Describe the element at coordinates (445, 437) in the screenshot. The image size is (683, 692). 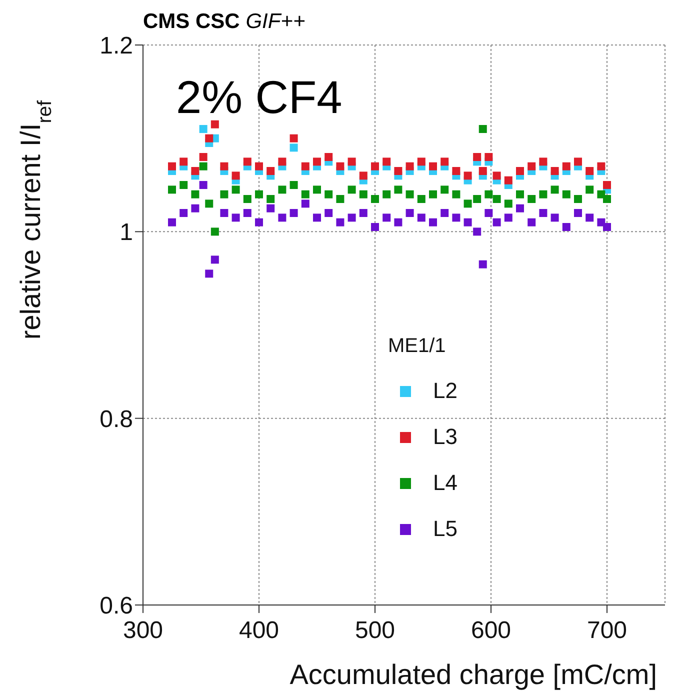
I see `legend-label: L3` at that location.